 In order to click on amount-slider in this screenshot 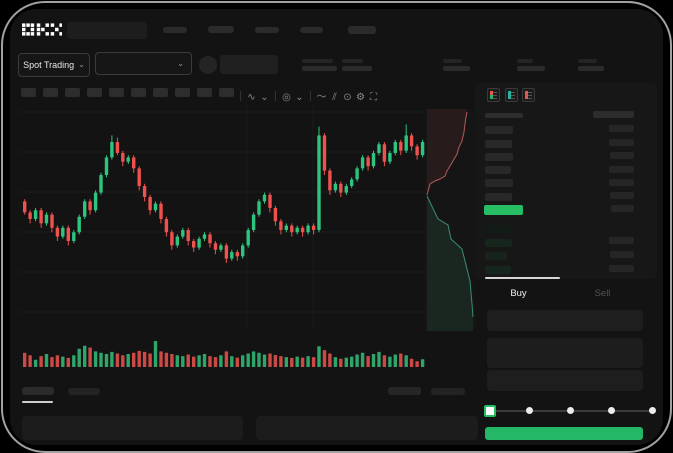, I will do `click(570, 410)`.